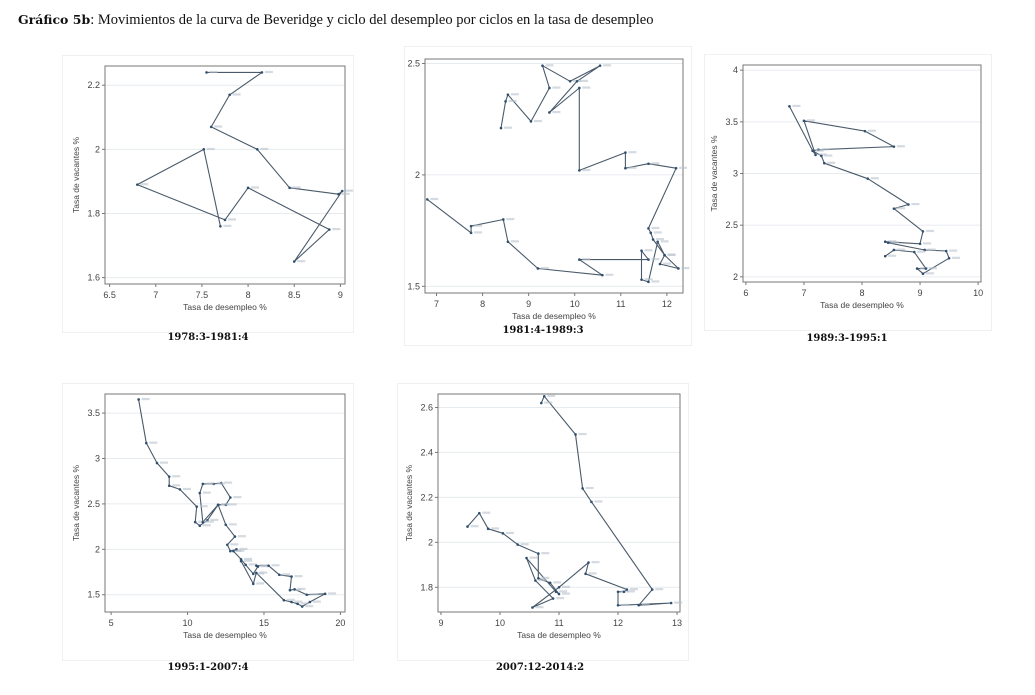 The image size is (1035, 695). I want to click on y-tick-label: 2, so click(417, 175).